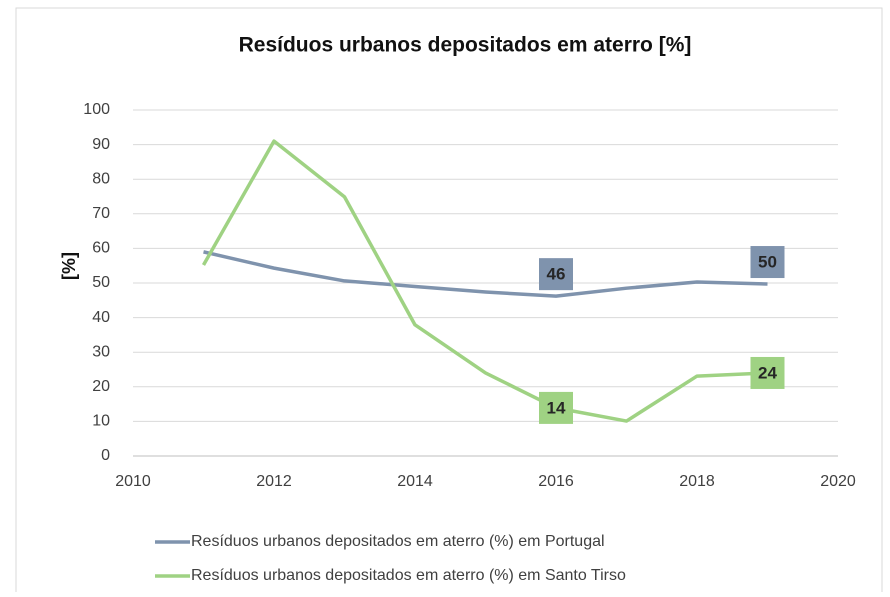 The width and height of the screenshot is (890, 597). Describe the element at coordinates (101, 178) in the screenshot. I see `y-tick-label: 80` at that location.